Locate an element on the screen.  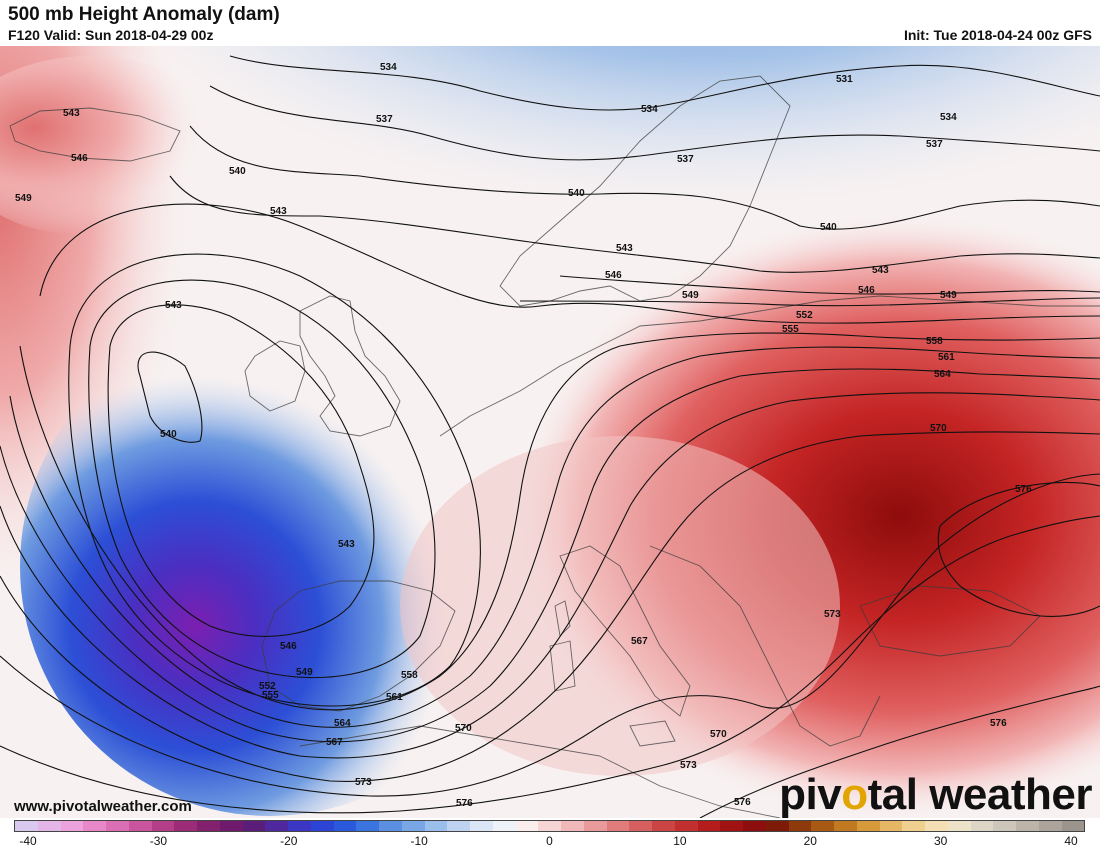
contour-label: 564 is located at coordinates (342, 723).